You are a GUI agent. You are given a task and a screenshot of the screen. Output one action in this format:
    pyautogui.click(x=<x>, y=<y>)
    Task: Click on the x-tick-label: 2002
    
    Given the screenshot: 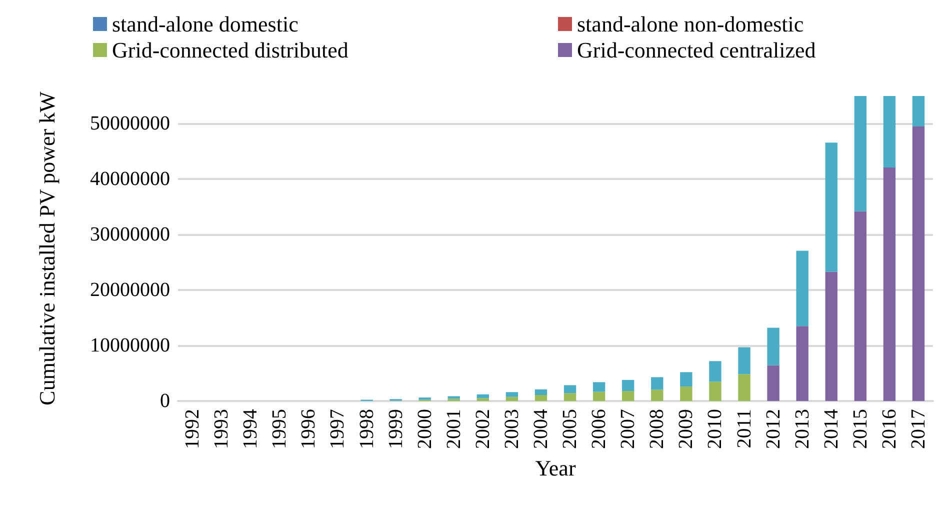 What is the action you would take?
    pyautogui.click(x=483, y=429)
    